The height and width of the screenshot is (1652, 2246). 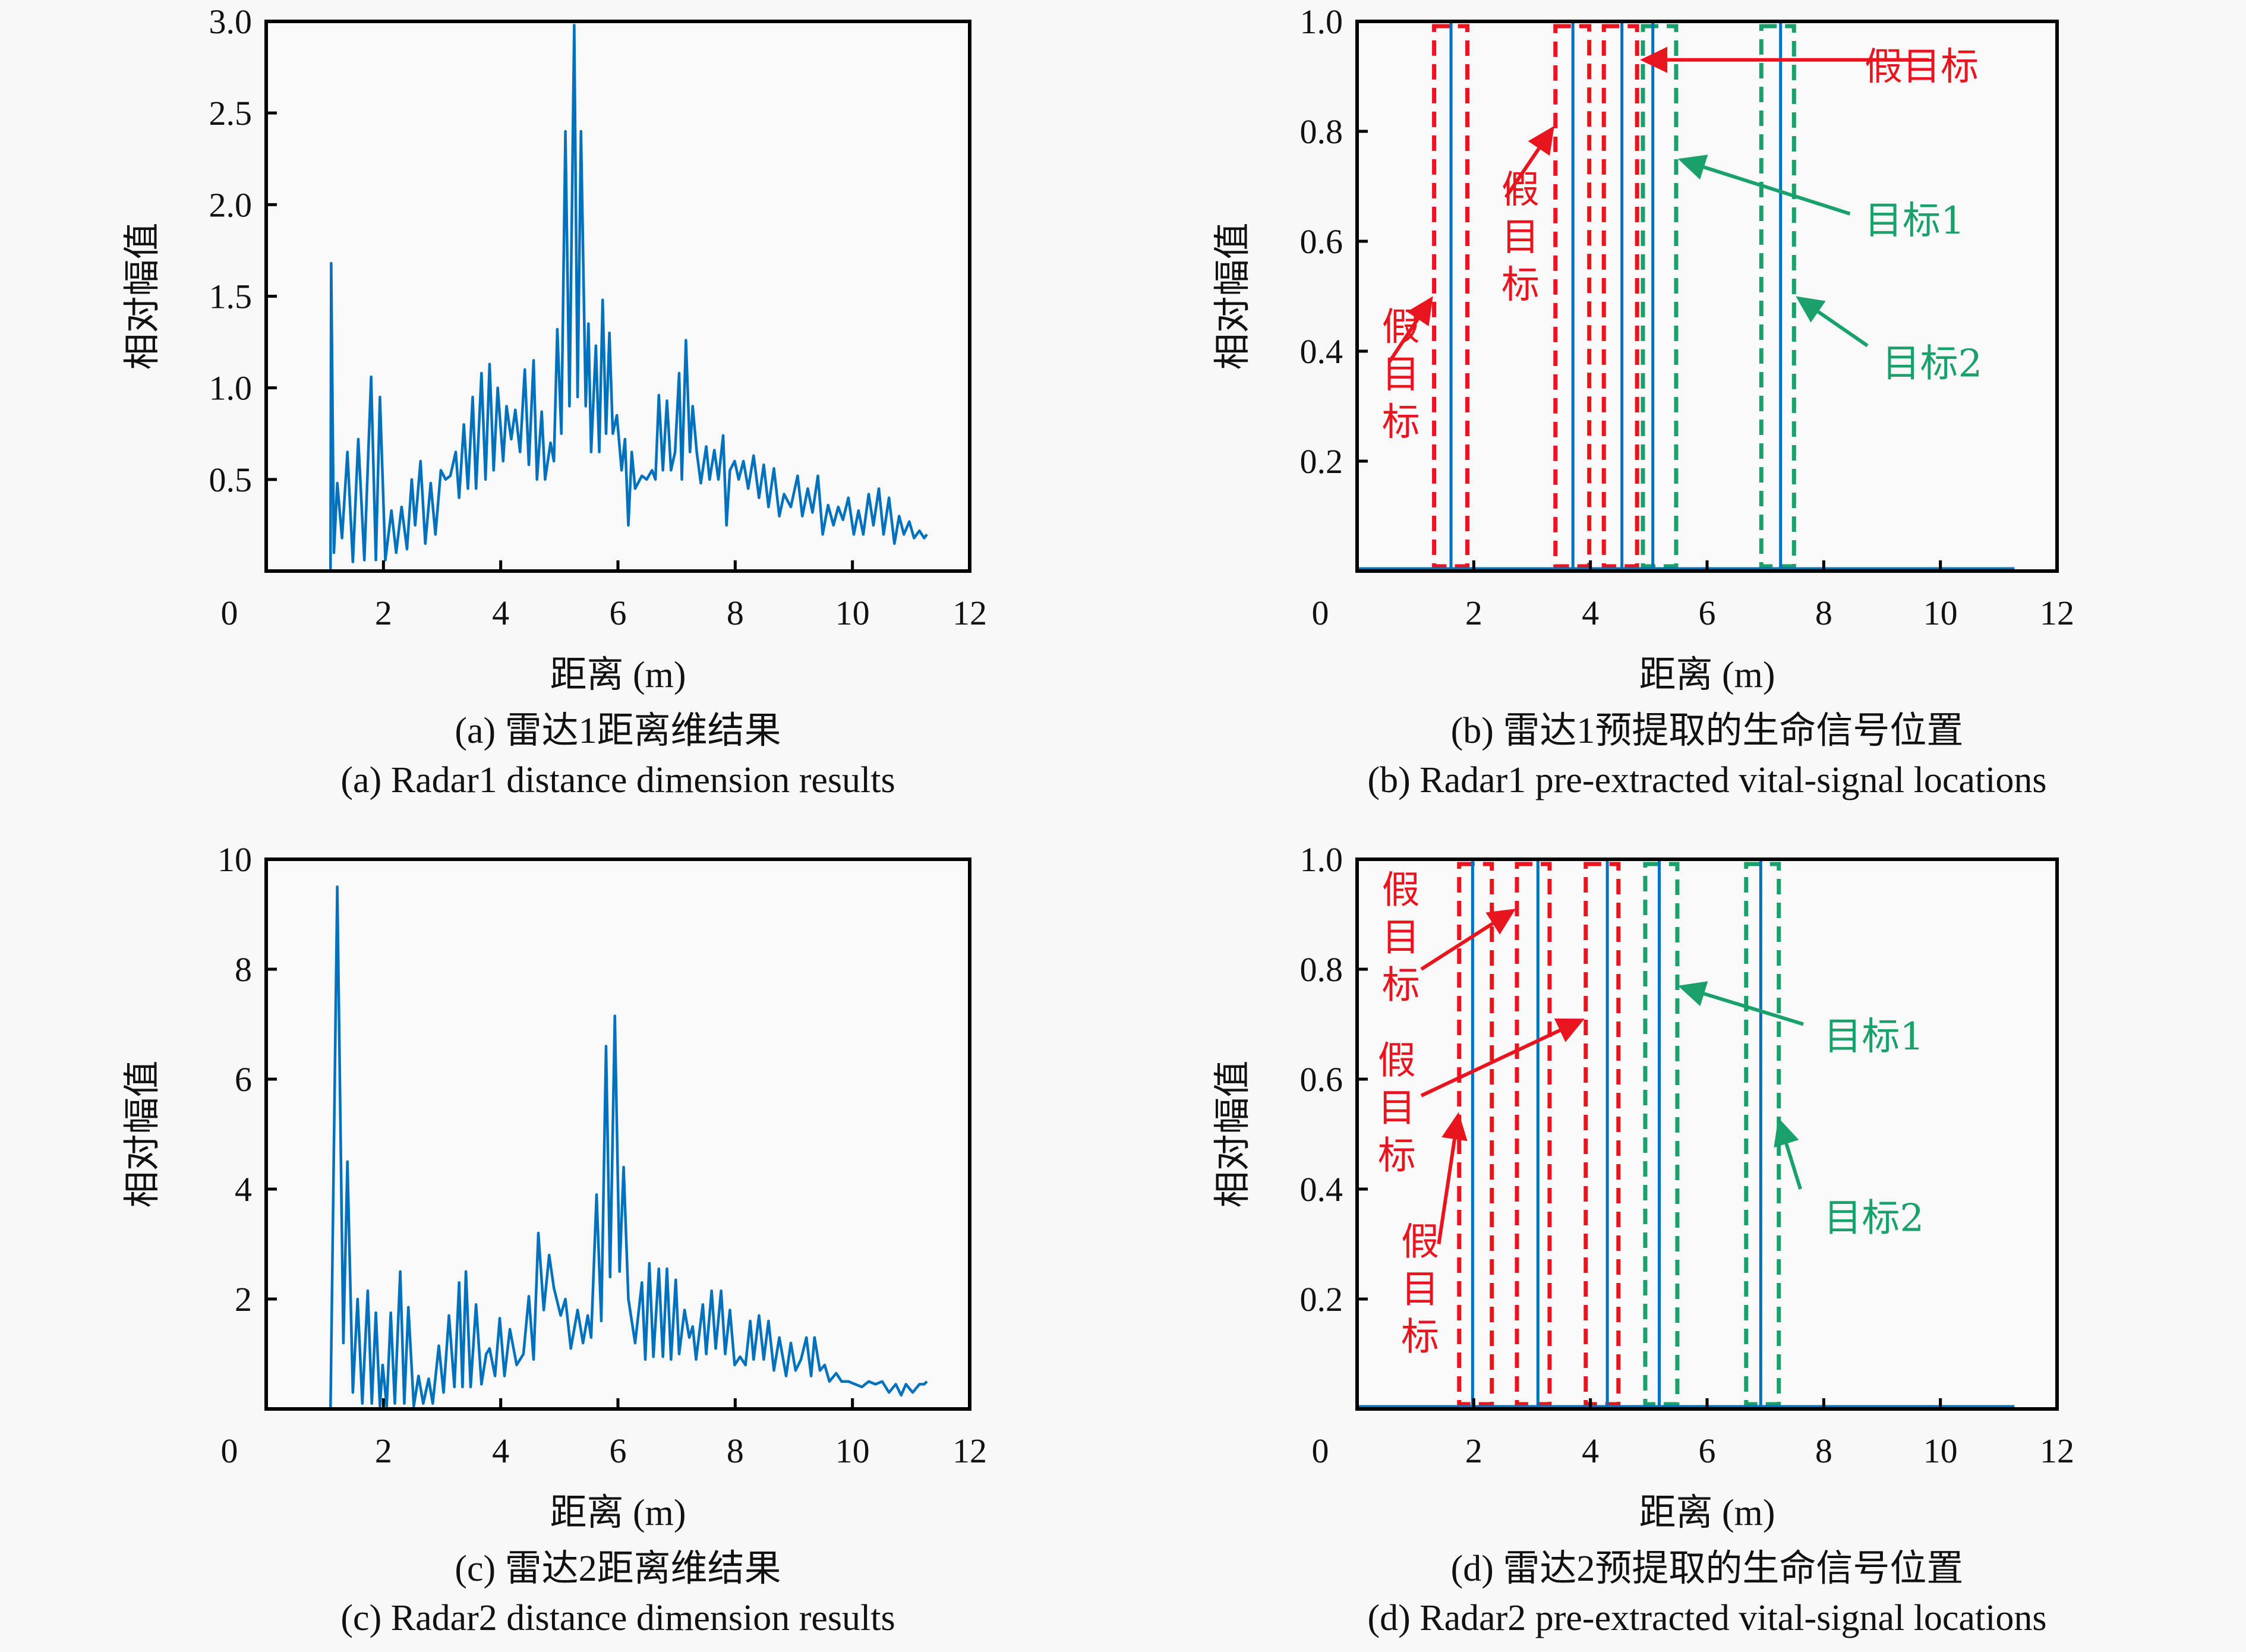 What do you see at coordinates (618, 731) in the screenshot?
I see `caption-cn: (a) 雷达1距离维结果` at bounding box center [618, 731].